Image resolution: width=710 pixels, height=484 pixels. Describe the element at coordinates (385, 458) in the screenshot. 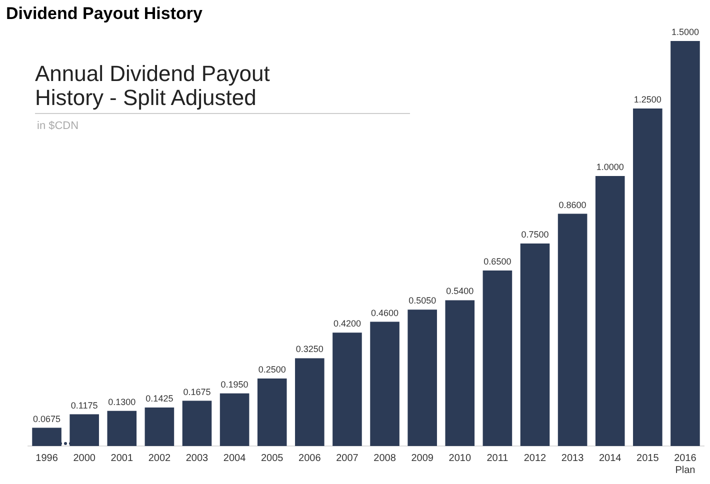

I see `x-tick-label: 2008` at that location.